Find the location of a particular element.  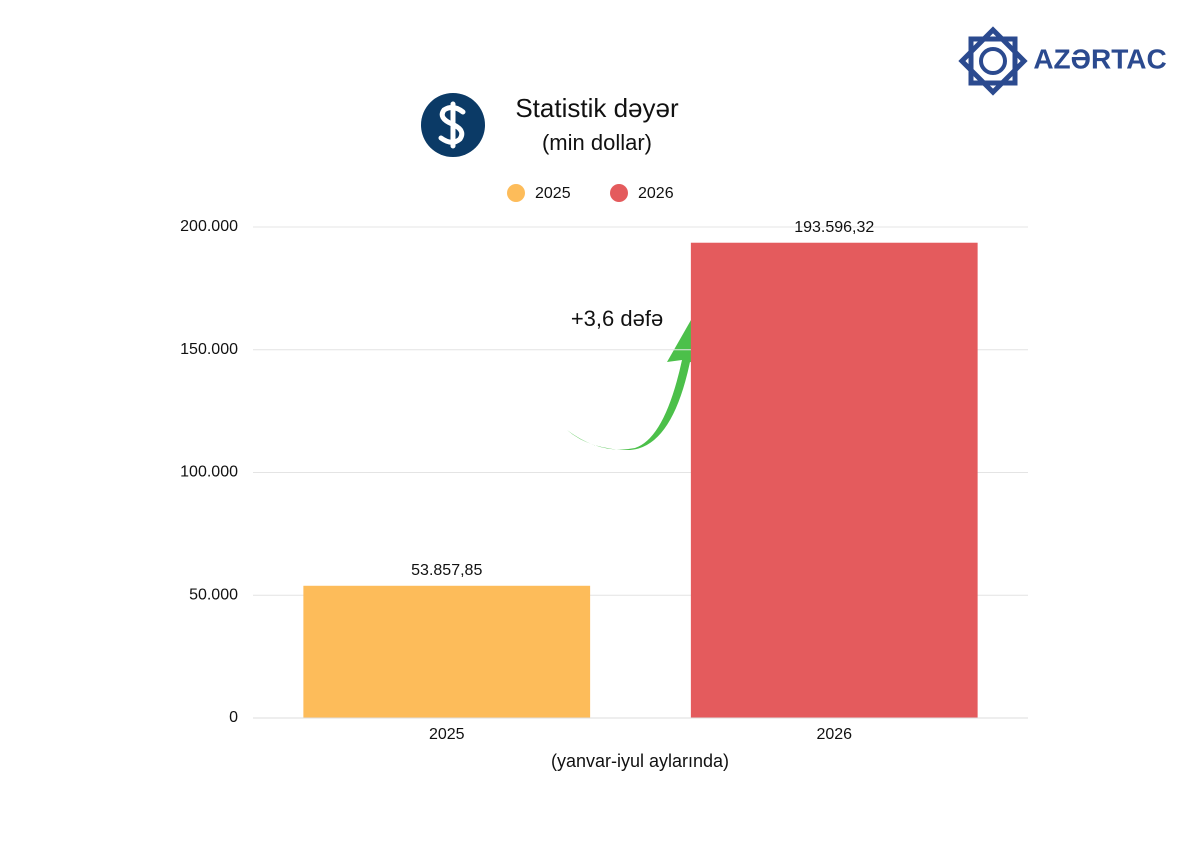

chart-subtitle: (min dollar) is located at coordinates (597, 142).